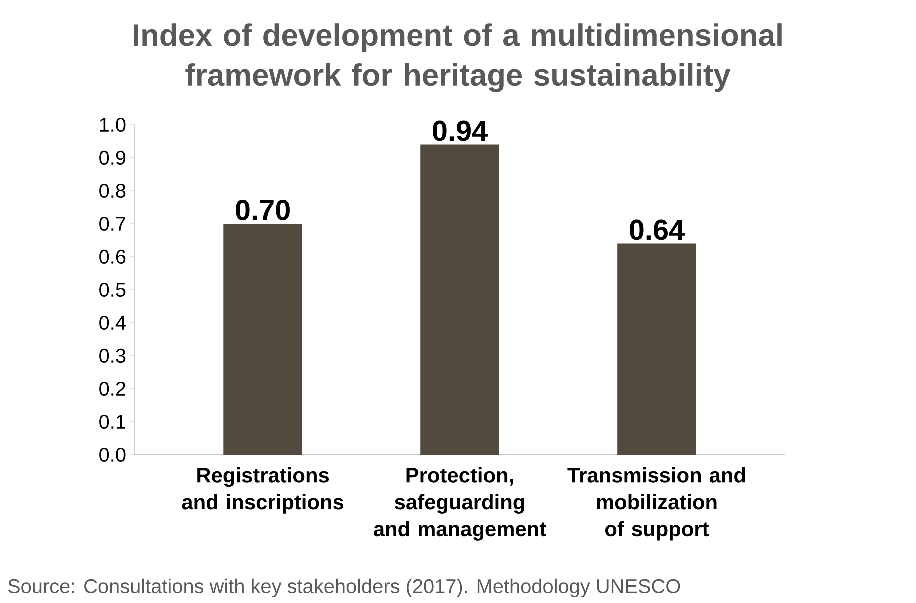 This screenshot has height=603, width=916. Describe the element at coordinates (113, 422) in the screenshot. I see `y-tick-label: 0.1` at that location.